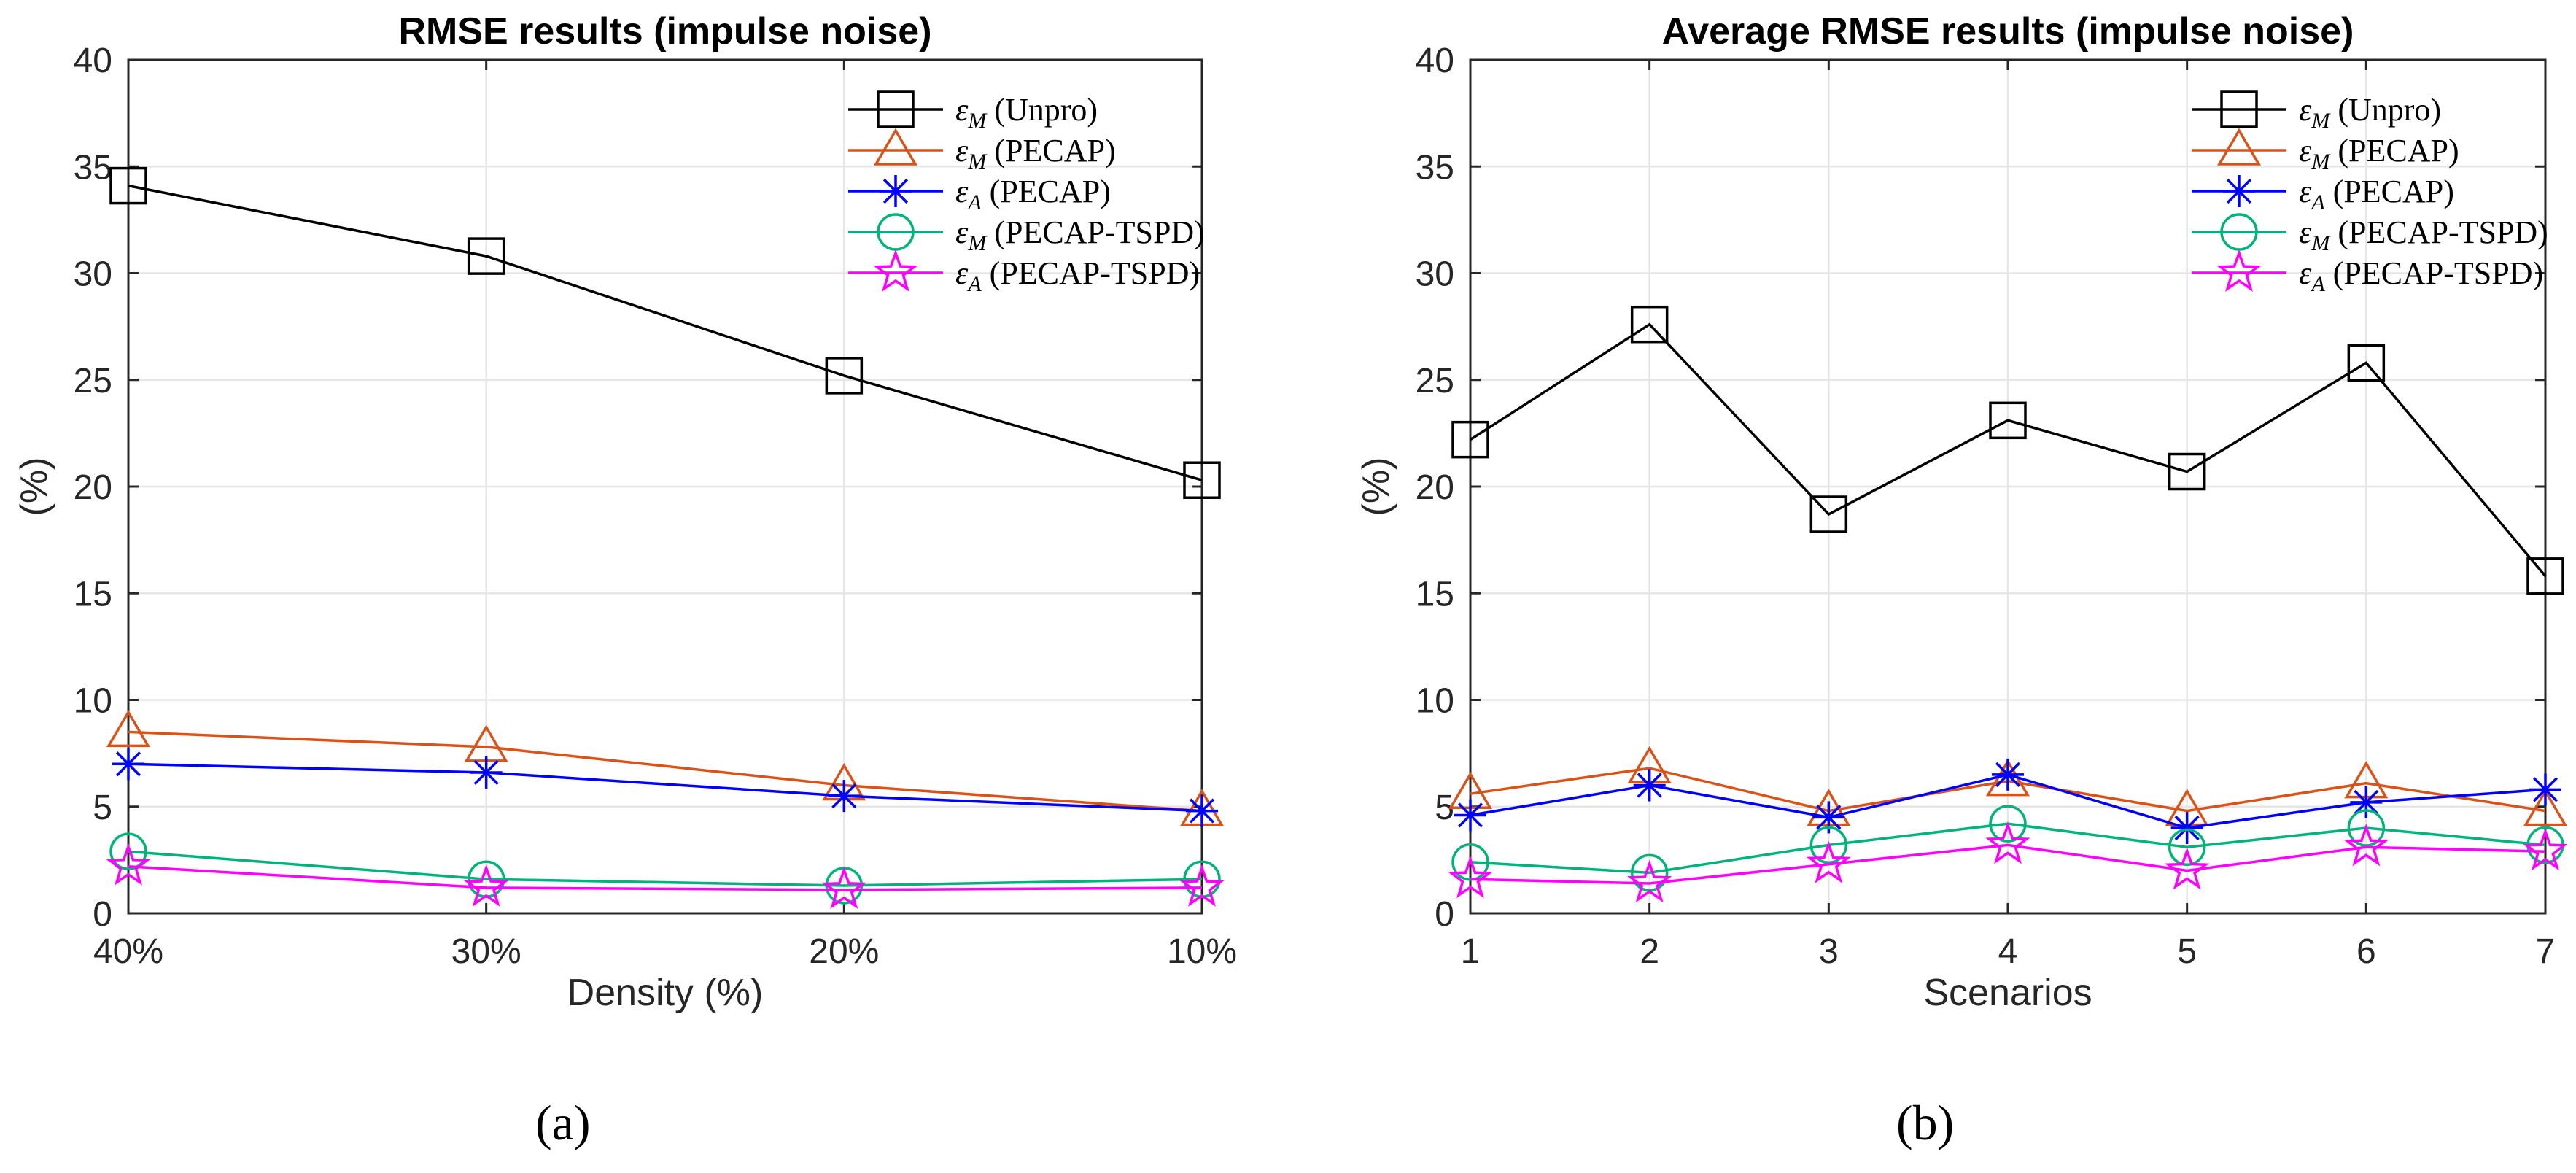  What do you see at coordinates (486, 951) in the screenshot?
I see `x-tick-label: 30%` at bounding box center [486, 951].